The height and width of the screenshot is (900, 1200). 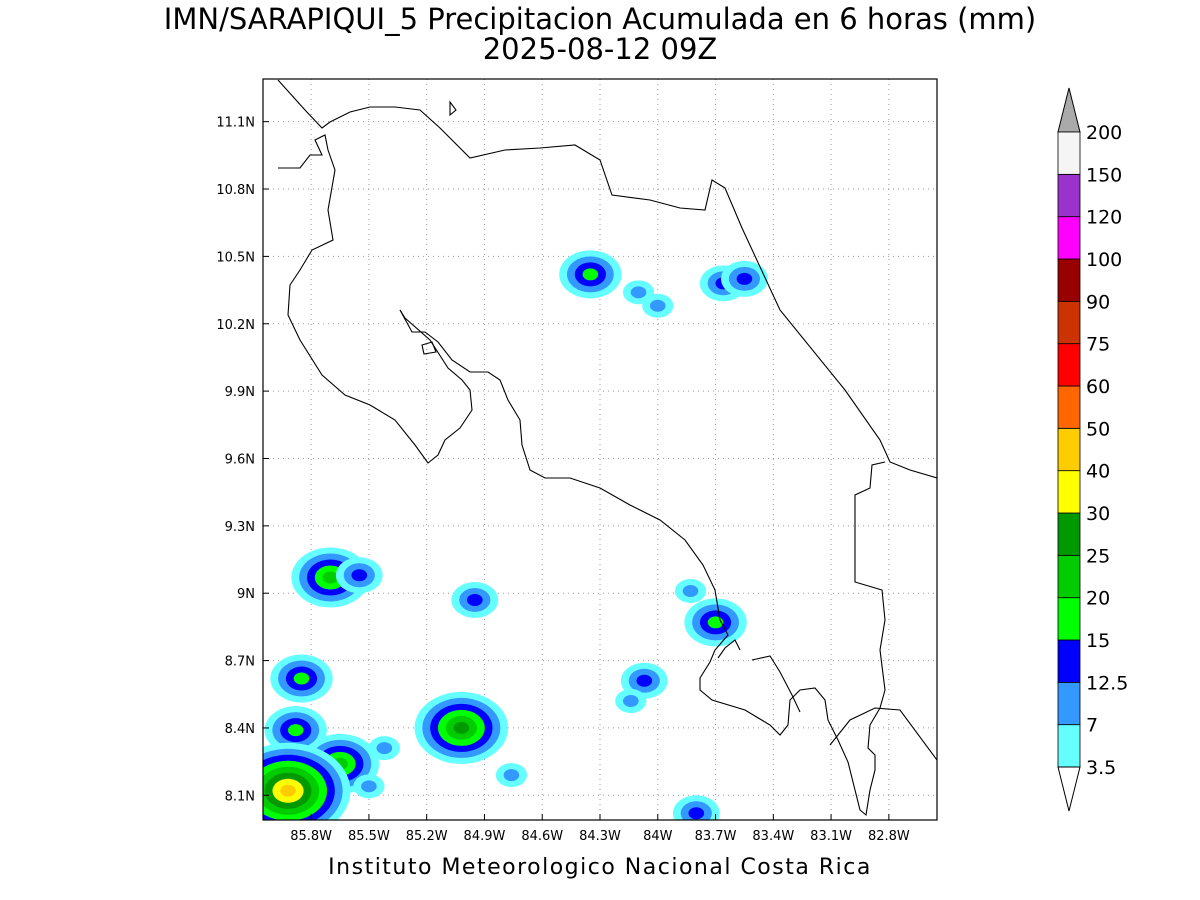 What do you see at coordinates (1098, 345) in the screenshot?
I see `colorbar-label: 75` at bounding box center [1098, 345].